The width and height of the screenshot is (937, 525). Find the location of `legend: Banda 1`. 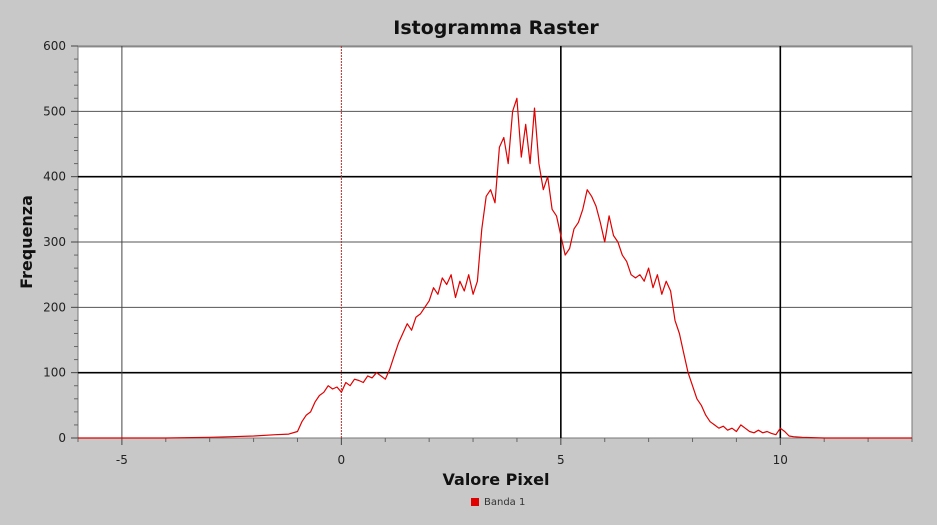

legend: Banda 1 is located at coordinates (498, 502).